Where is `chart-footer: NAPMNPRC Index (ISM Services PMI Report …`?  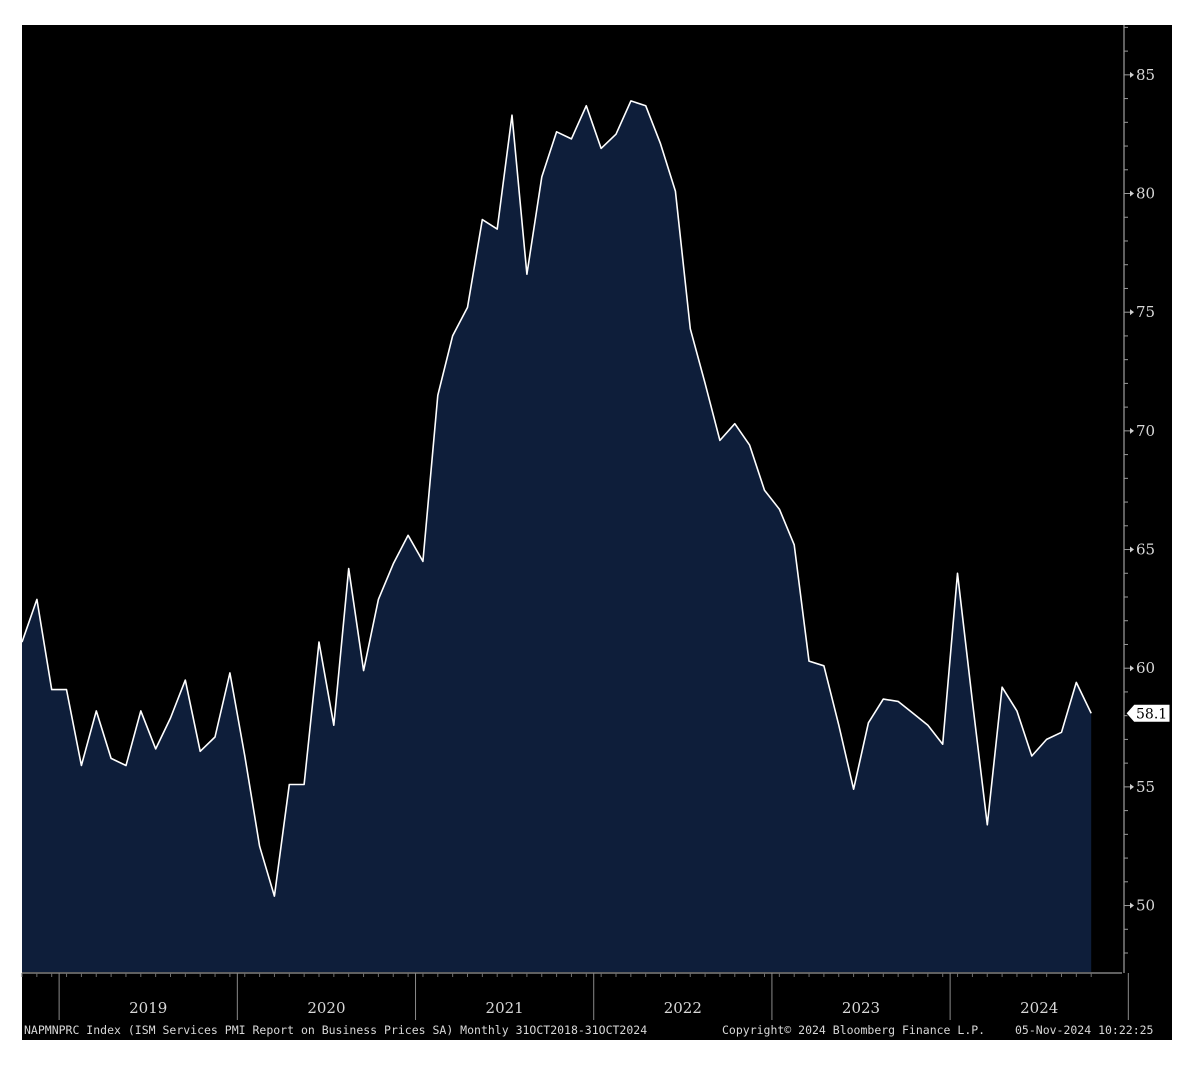
chart-footer: NAPMNPRC Index (ISM Services PMI Report … is located at coordinates (597, 1030).